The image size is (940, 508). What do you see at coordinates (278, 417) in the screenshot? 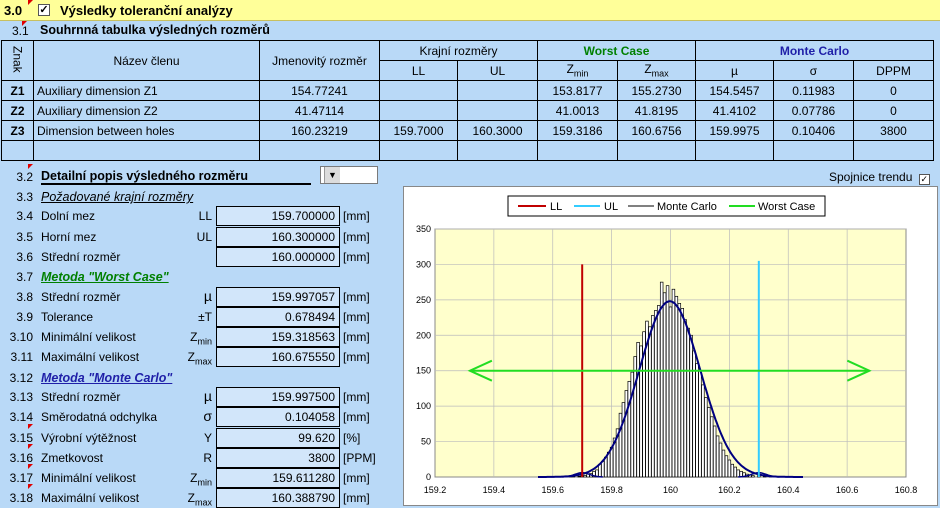
I see `mc-stddev-value: 0.104058` at bounding box center [278, 417].